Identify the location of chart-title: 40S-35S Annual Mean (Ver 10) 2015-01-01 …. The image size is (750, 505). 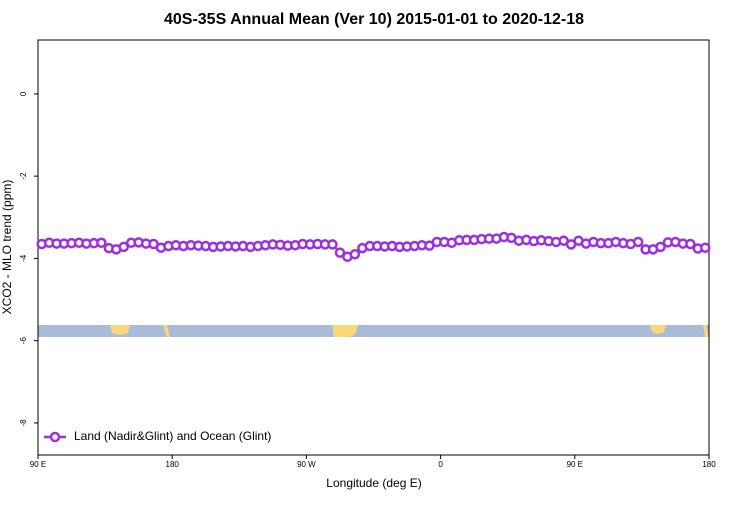
(374, 19).